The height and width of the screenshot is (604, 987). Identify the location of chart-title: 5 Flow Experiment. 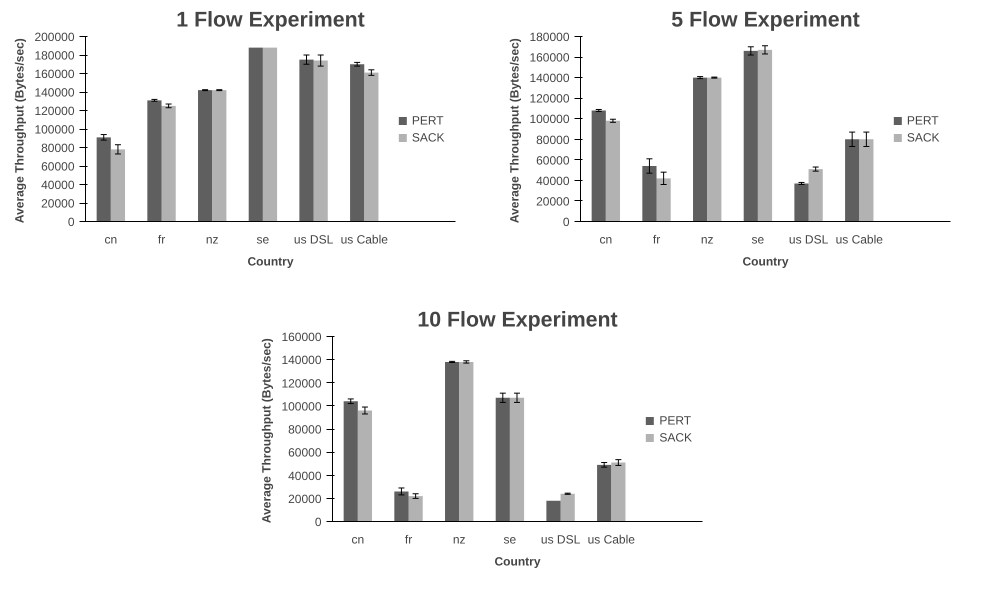
(765, 20).